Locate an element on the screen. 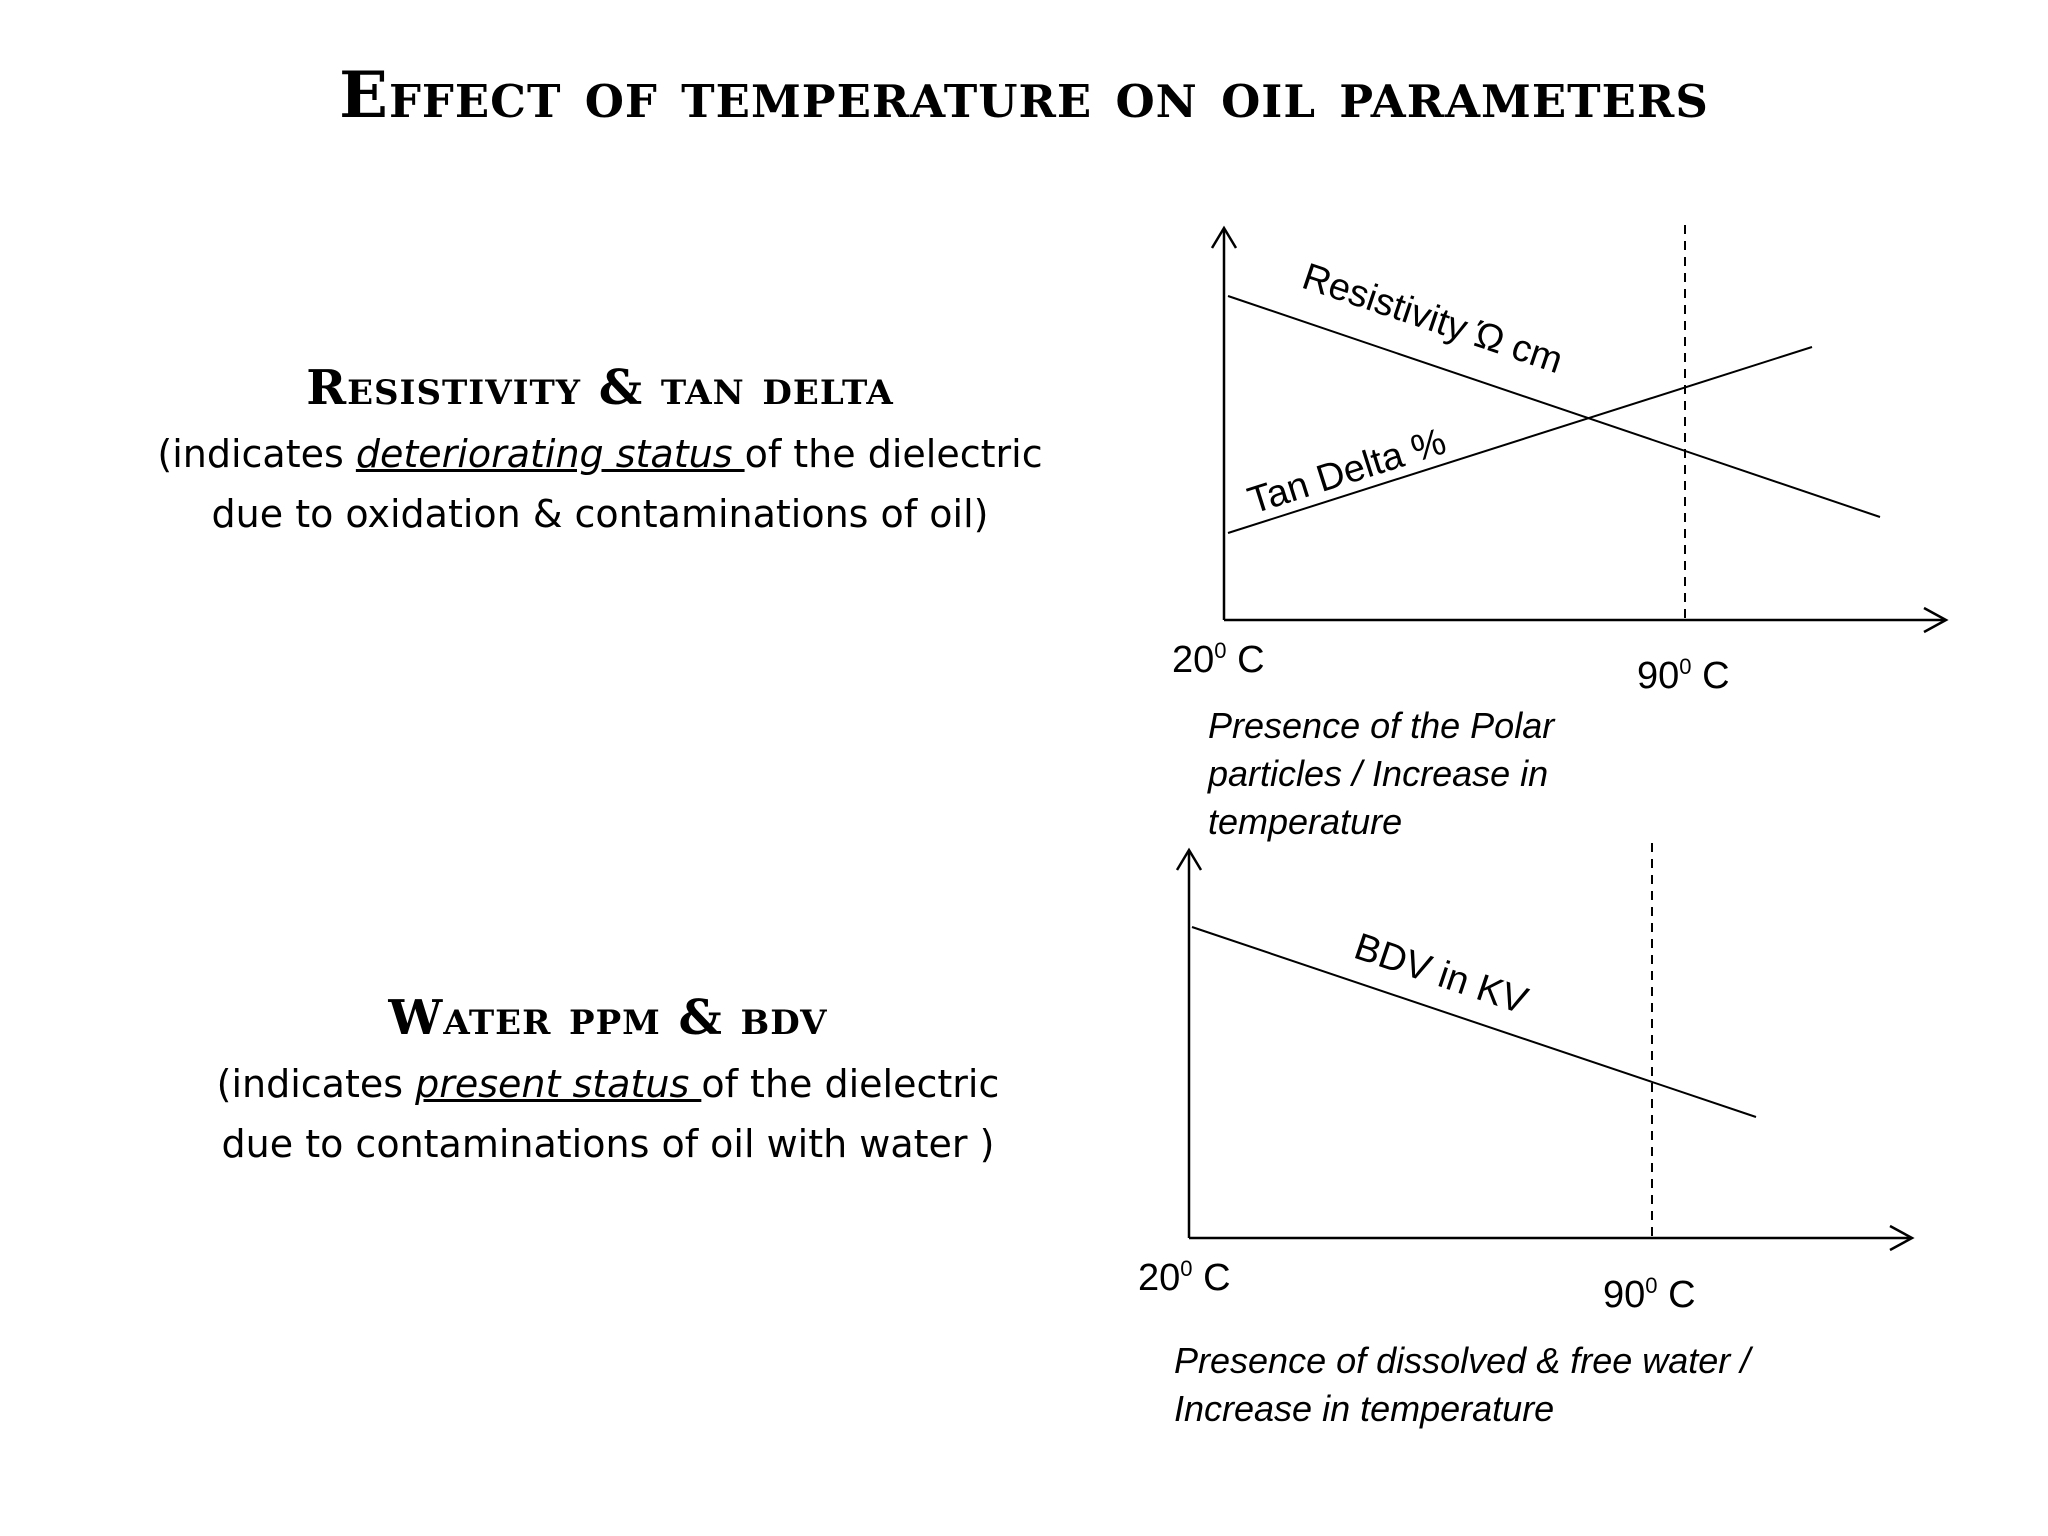  water-desc-prefix: (indicates is located at coordinates (316, 1084).